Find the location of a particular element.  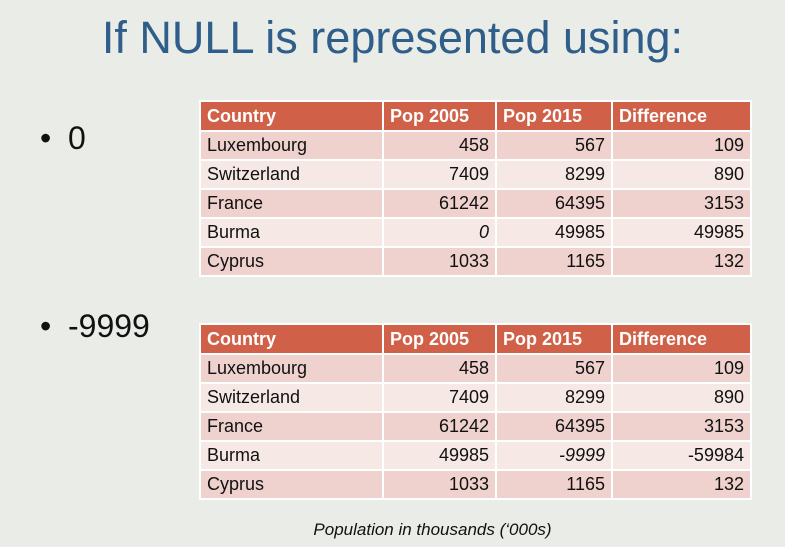

cell-pop-2005: 49985 is located at coordinates (439, 455).